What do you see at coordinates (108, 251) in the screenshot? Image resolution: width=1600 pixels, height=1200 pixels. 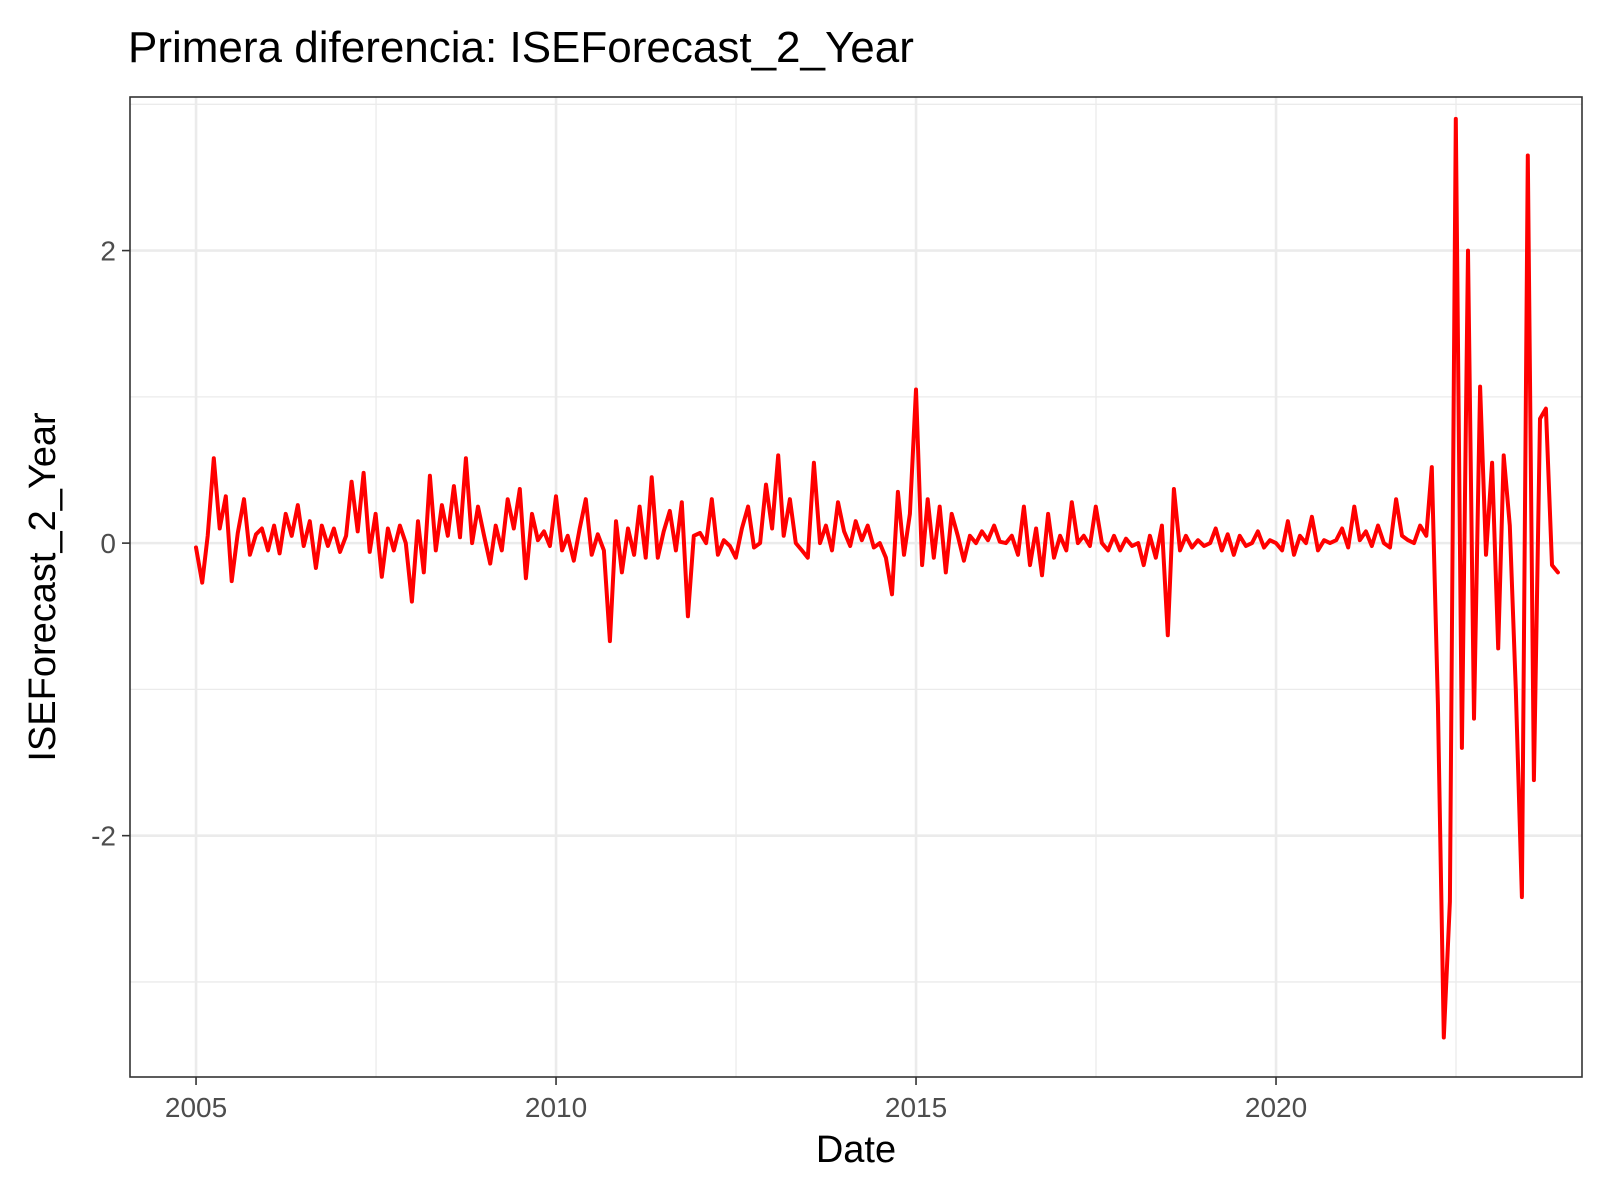 I see `y-tick-label: 2` at bounding box center [108, 251].